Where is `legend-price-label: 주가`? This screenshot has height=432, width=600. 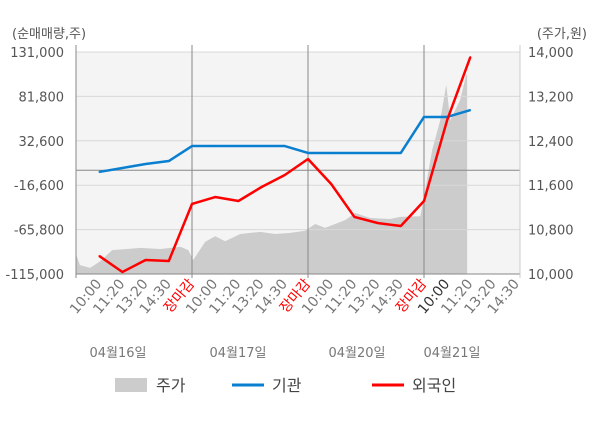
legend-price-label: 주가 is located at coordinates (171, 385).